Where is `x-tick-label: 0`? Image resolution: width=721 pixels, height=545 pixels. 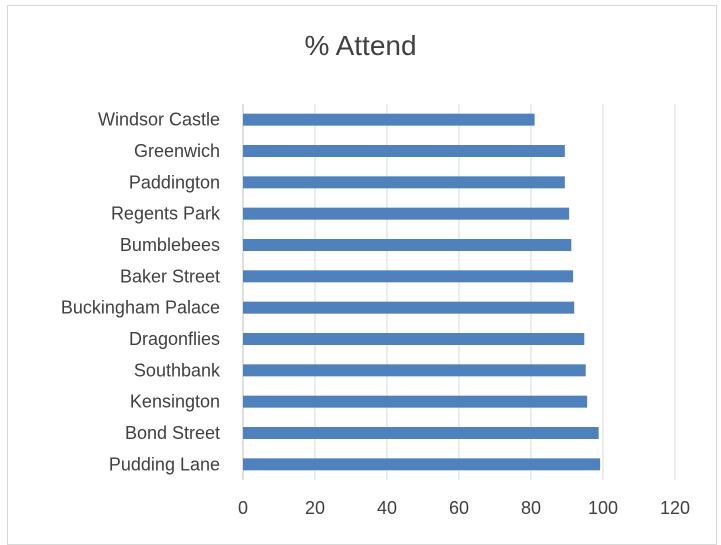
x-tick-label: 0 is located at coordinates (243, 508).